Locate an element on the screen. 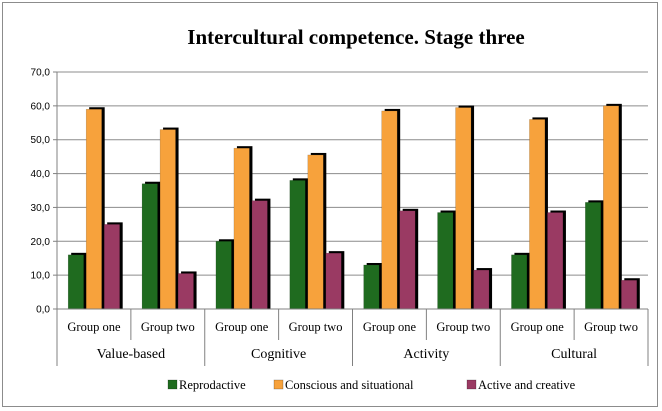 The width and height of the screenshot is (662, 411). y-tick-label: 60,0 is located at coordinates (41, 106).